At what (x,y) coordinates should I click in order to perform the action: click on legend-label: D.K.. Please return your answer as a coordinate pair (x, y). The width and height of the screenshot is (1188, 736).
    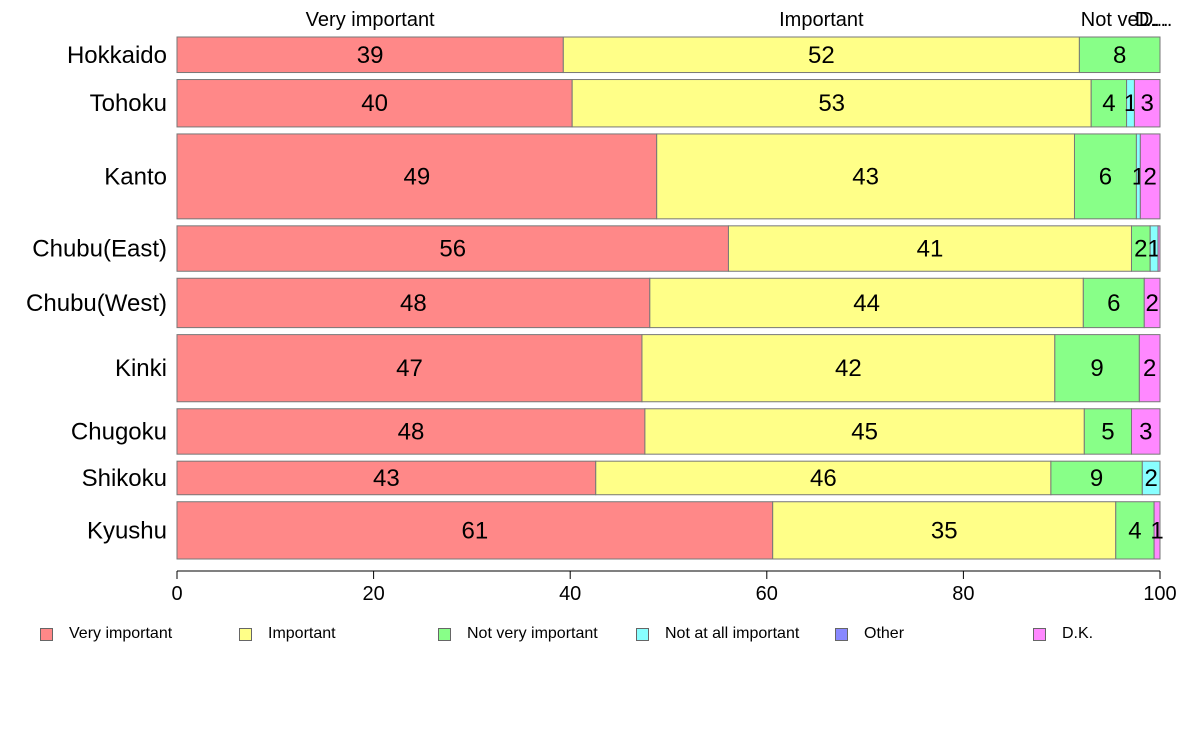
    Looking at the image, I should click on (1078, 633).